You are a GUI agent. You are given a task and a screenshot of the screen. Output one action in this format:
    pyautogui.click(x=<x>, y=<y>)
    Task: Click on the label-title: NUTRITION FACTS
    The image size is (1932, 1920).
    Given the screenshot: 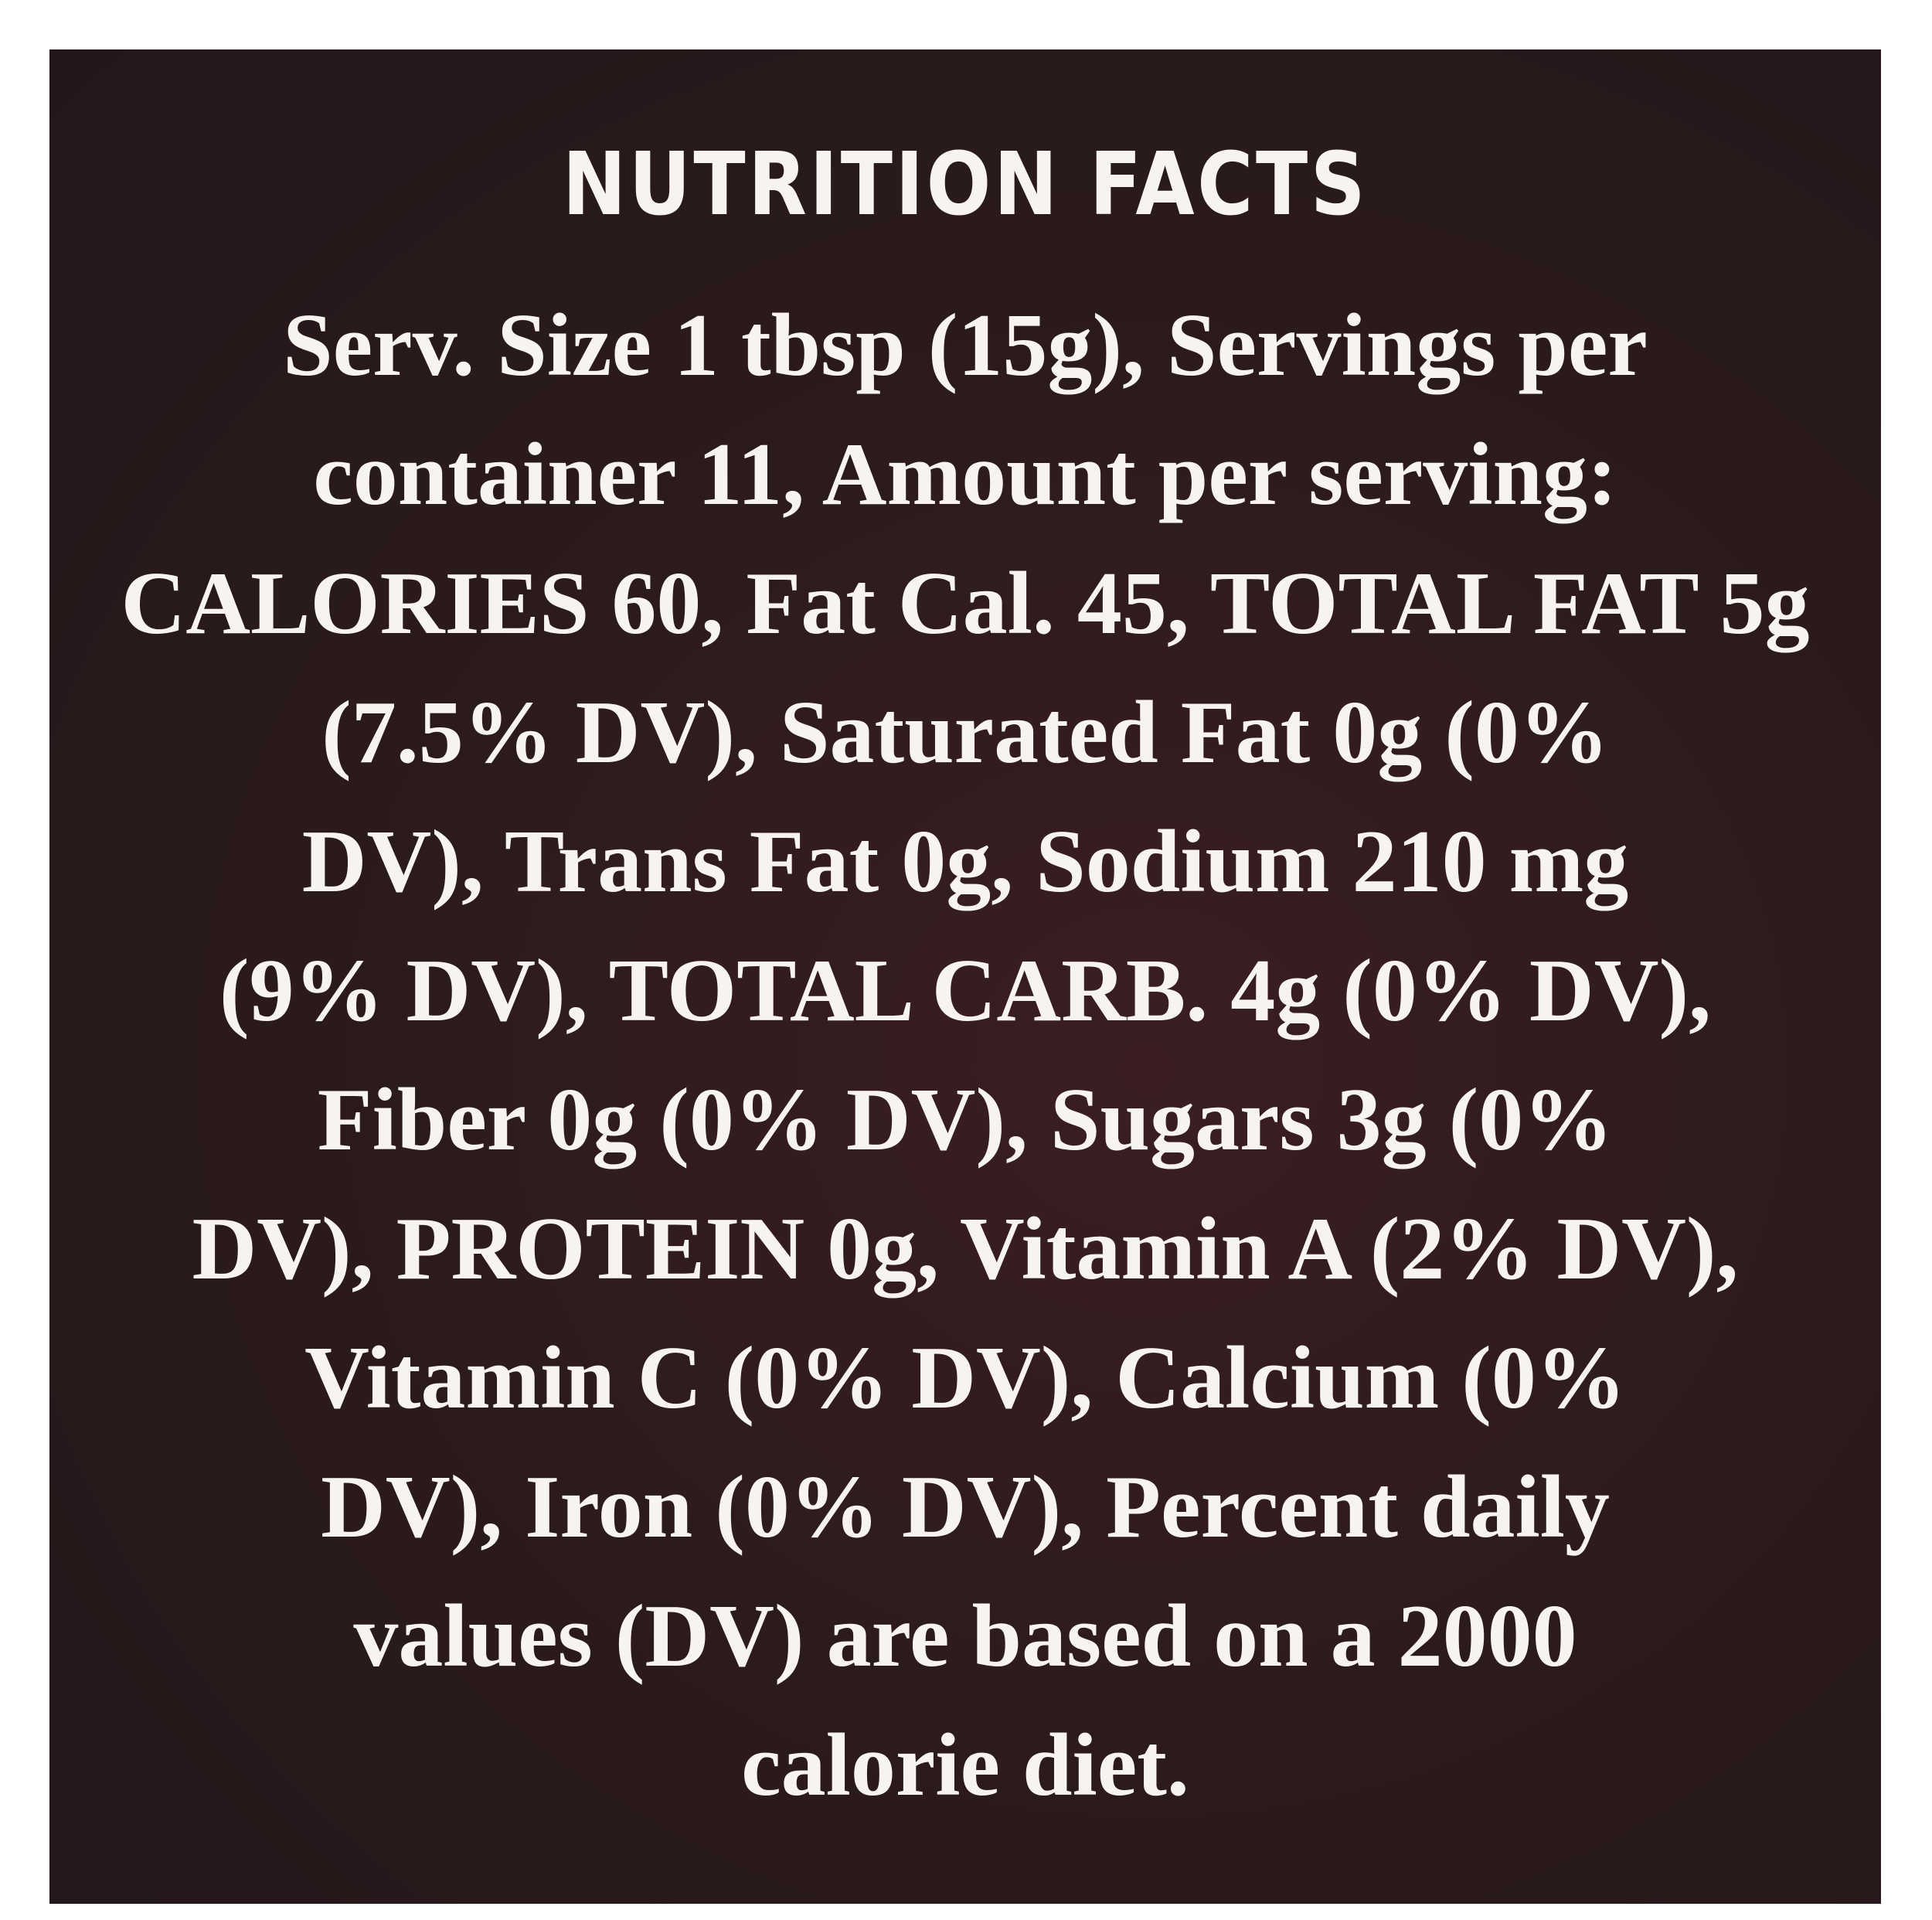 What is the action you would take?
    pyautogui.click(x=965, y=184)
    